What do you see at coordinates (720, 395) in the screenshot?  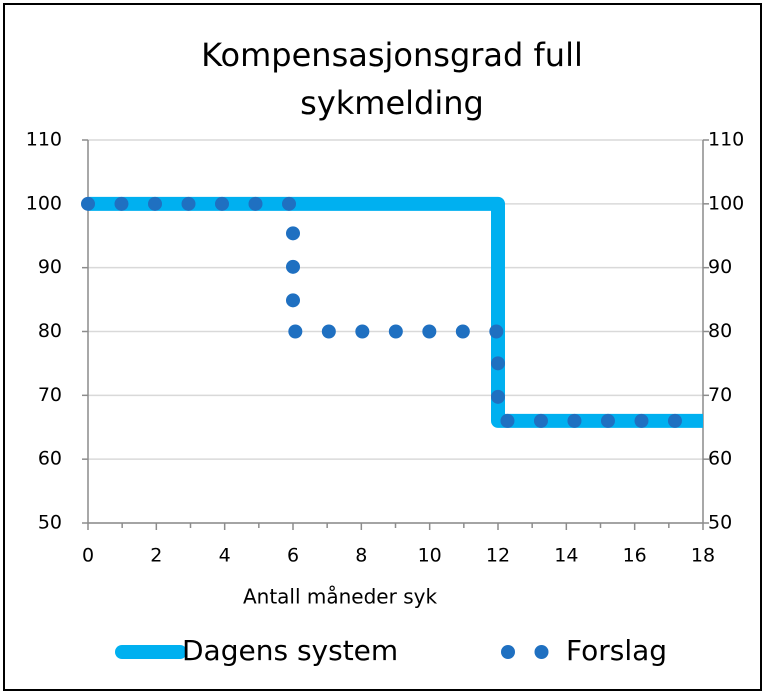 I see `y2-tick-label: 70` at bounding box center [720, 395].